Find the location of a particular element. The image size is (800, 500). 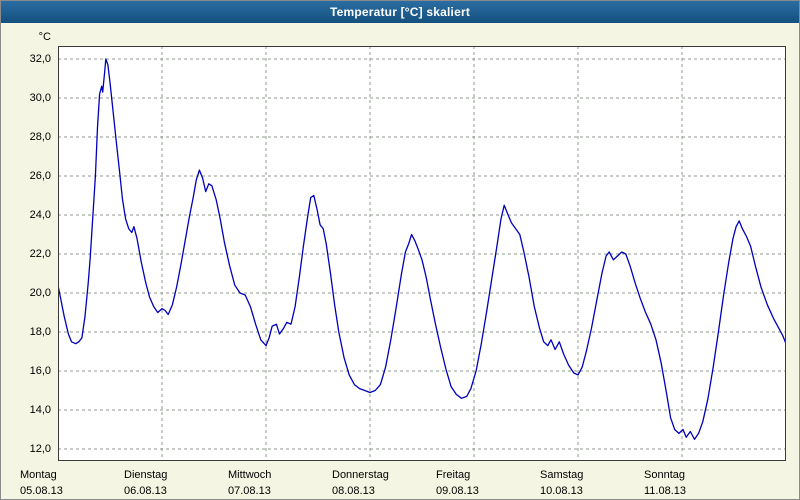

x-date-label: 10.08.13 is located at coordinates (561, 491).